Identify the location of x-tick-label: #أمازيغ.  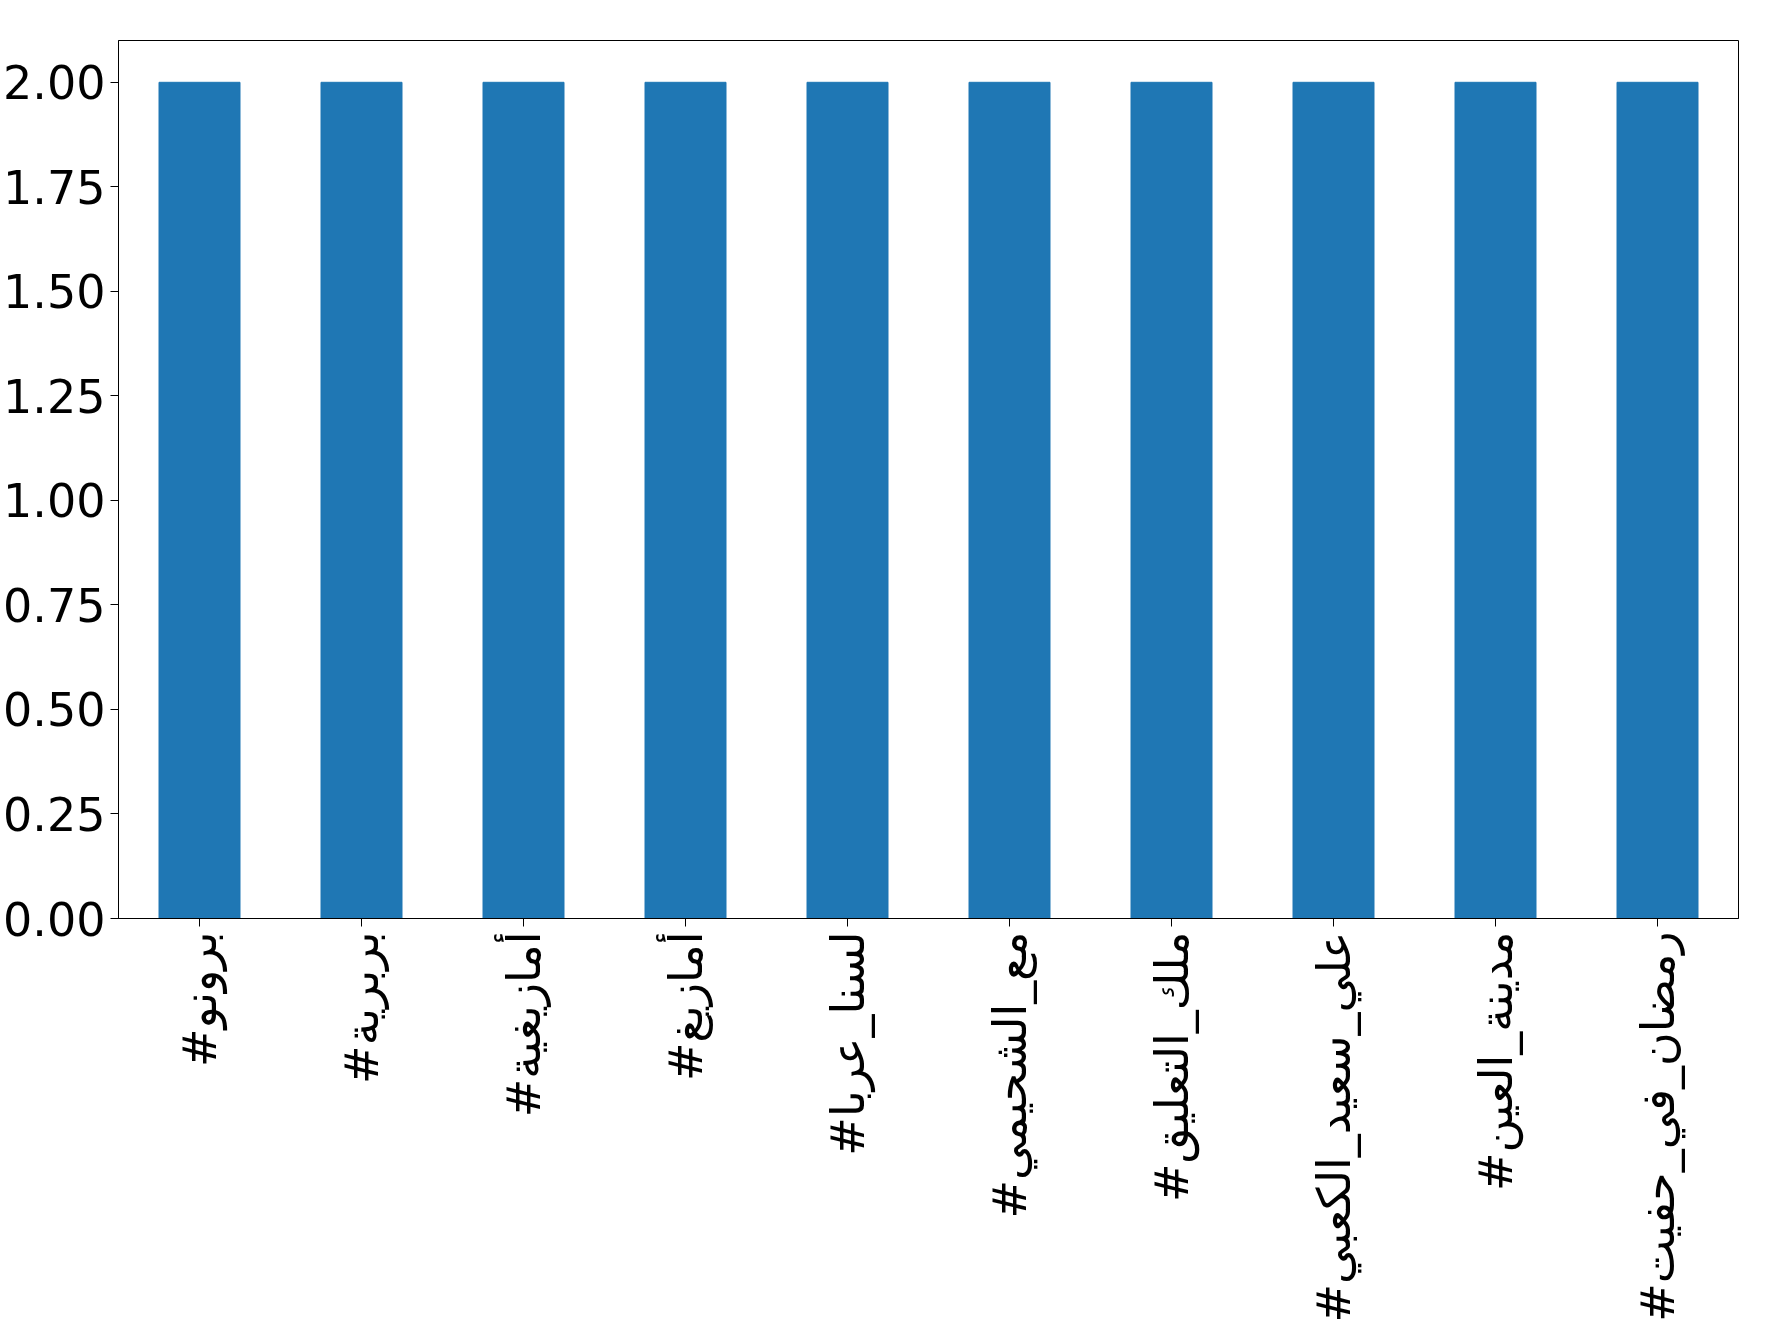
(684, 1006).